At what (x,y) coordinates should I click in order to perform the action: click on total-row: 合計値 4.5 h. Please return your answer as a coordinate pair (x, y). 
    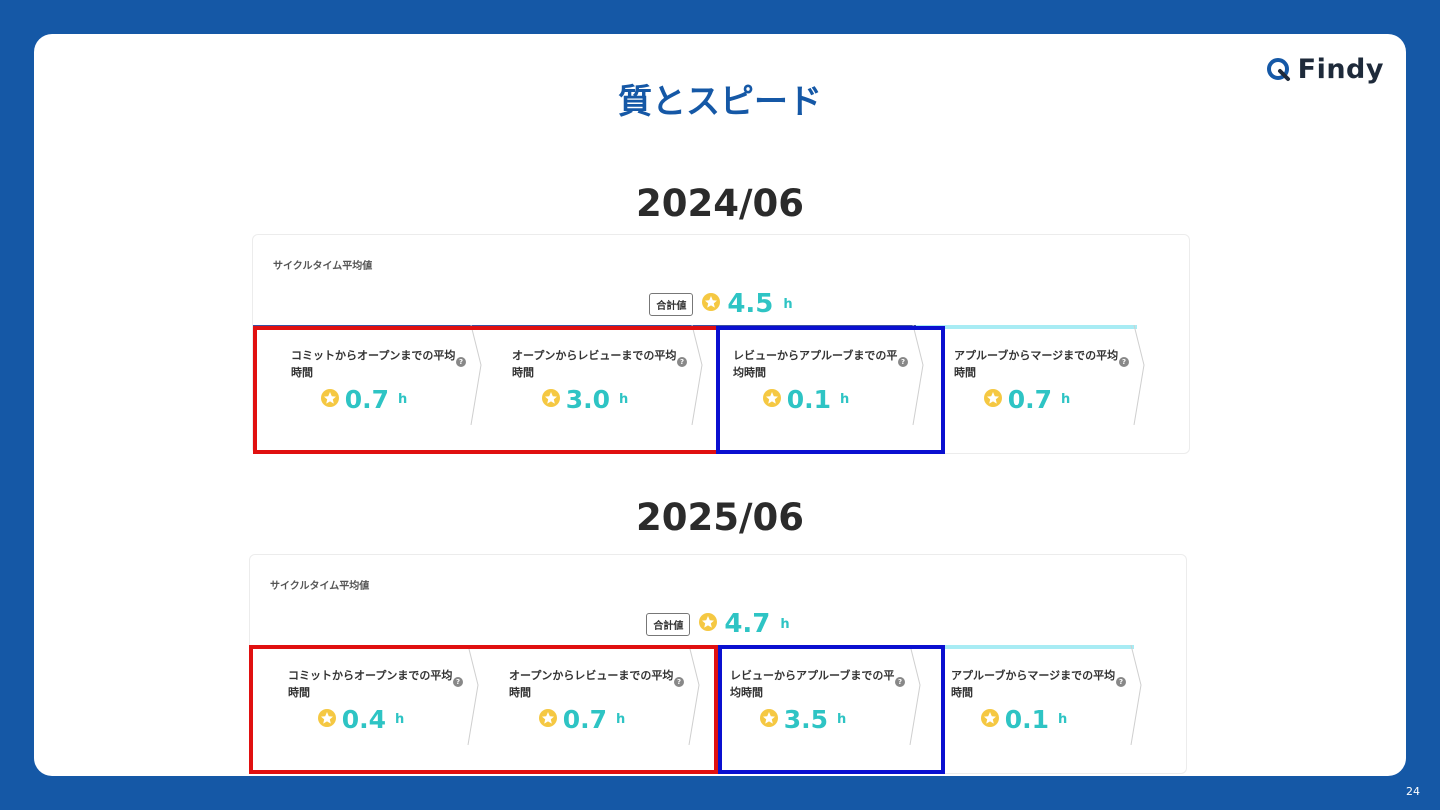
    Looking at the image, I should click on (721, 304).